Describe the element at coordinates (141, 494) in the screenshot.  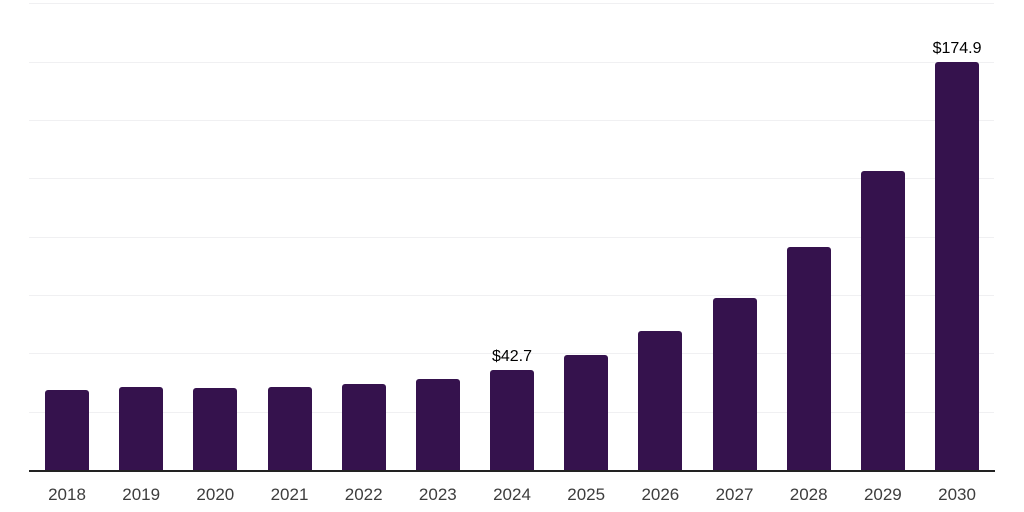
I see `x-tick-label-2019: 2019` at that location.